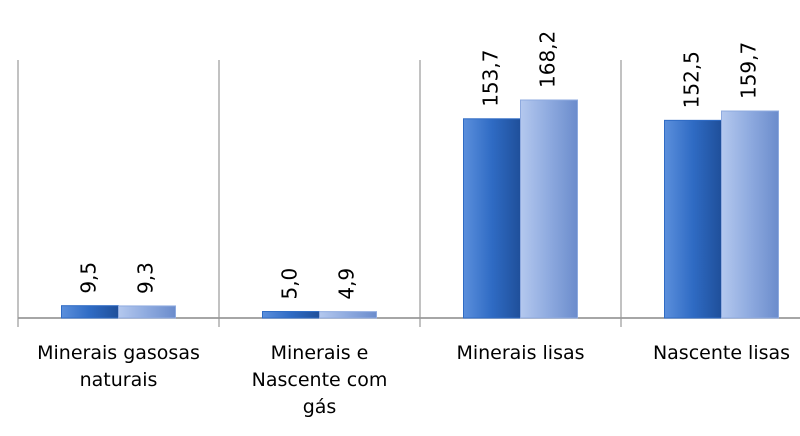  Describe the element at coordinates (290, 284) in the screenshot. I see `data-label: 5,0` at that location.